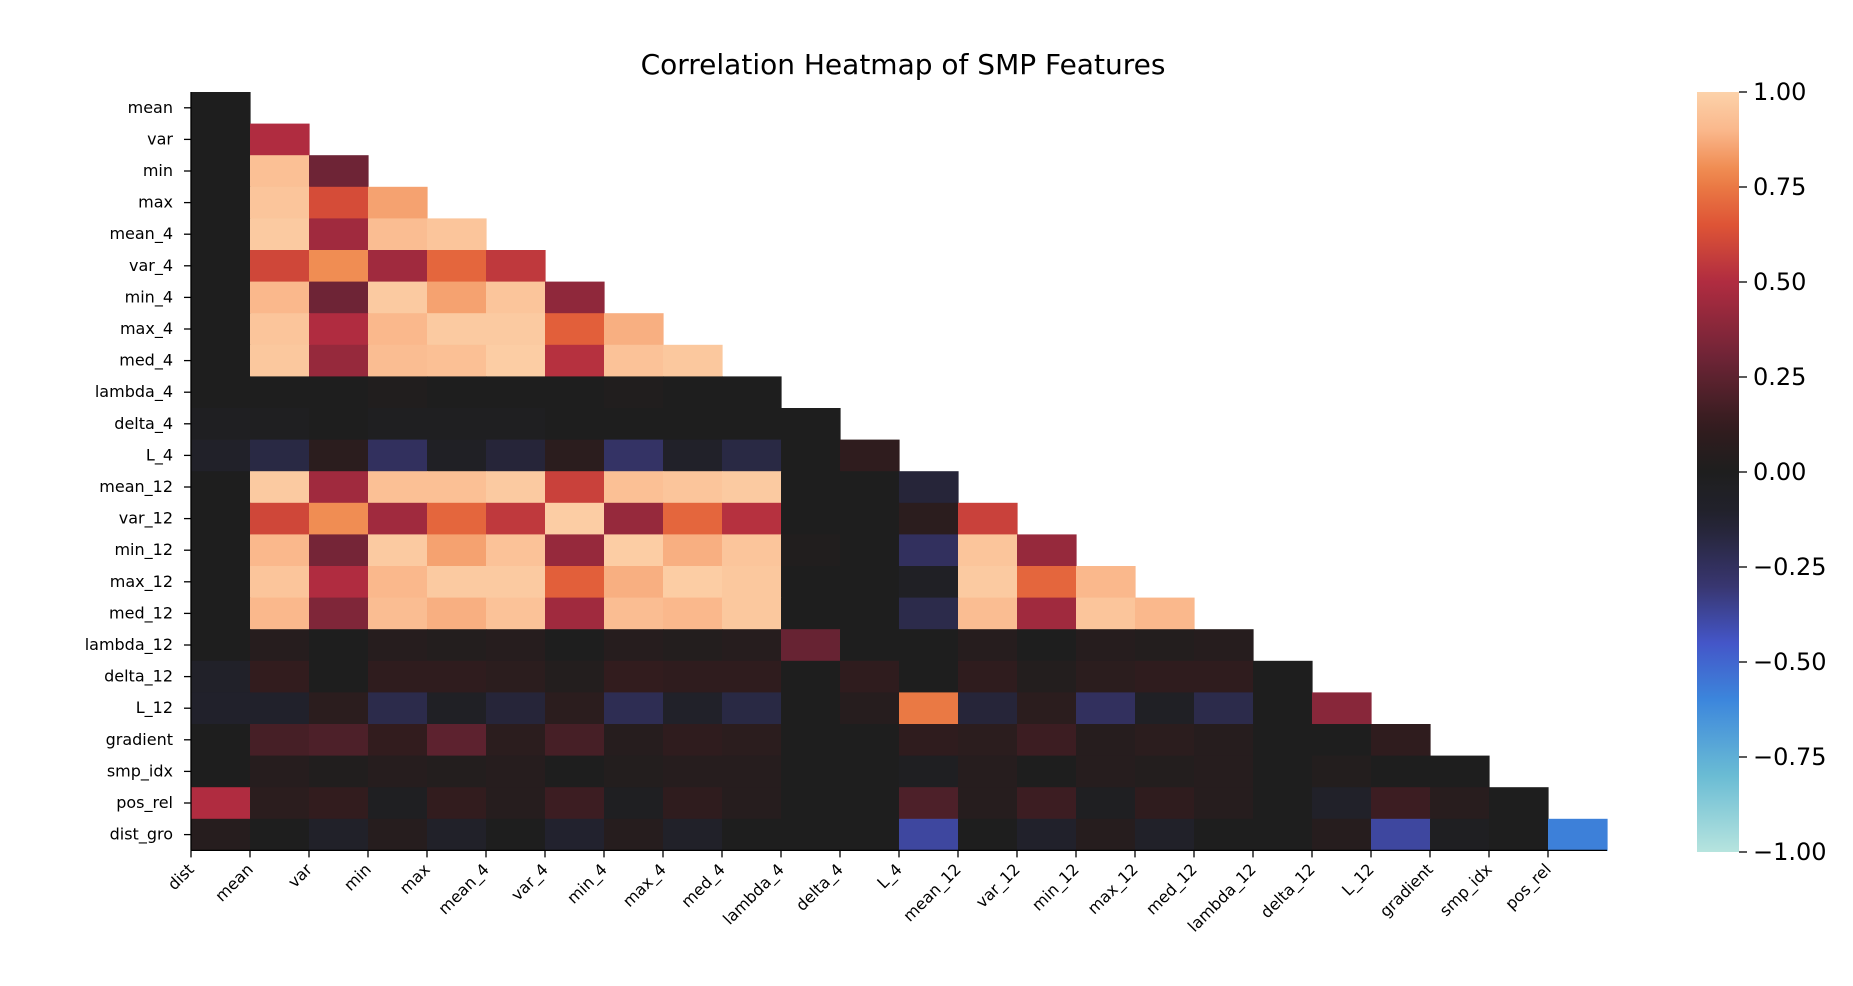 The width and height of the screenshot is (1853, 986). Describe the element at coordinates (234, 883) in the screenshot. I see `column-label: mean` at that location.